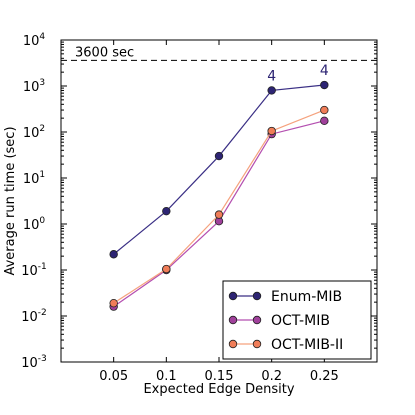  I want to click on y-tick-label: 10⁰, so click(34, 224).